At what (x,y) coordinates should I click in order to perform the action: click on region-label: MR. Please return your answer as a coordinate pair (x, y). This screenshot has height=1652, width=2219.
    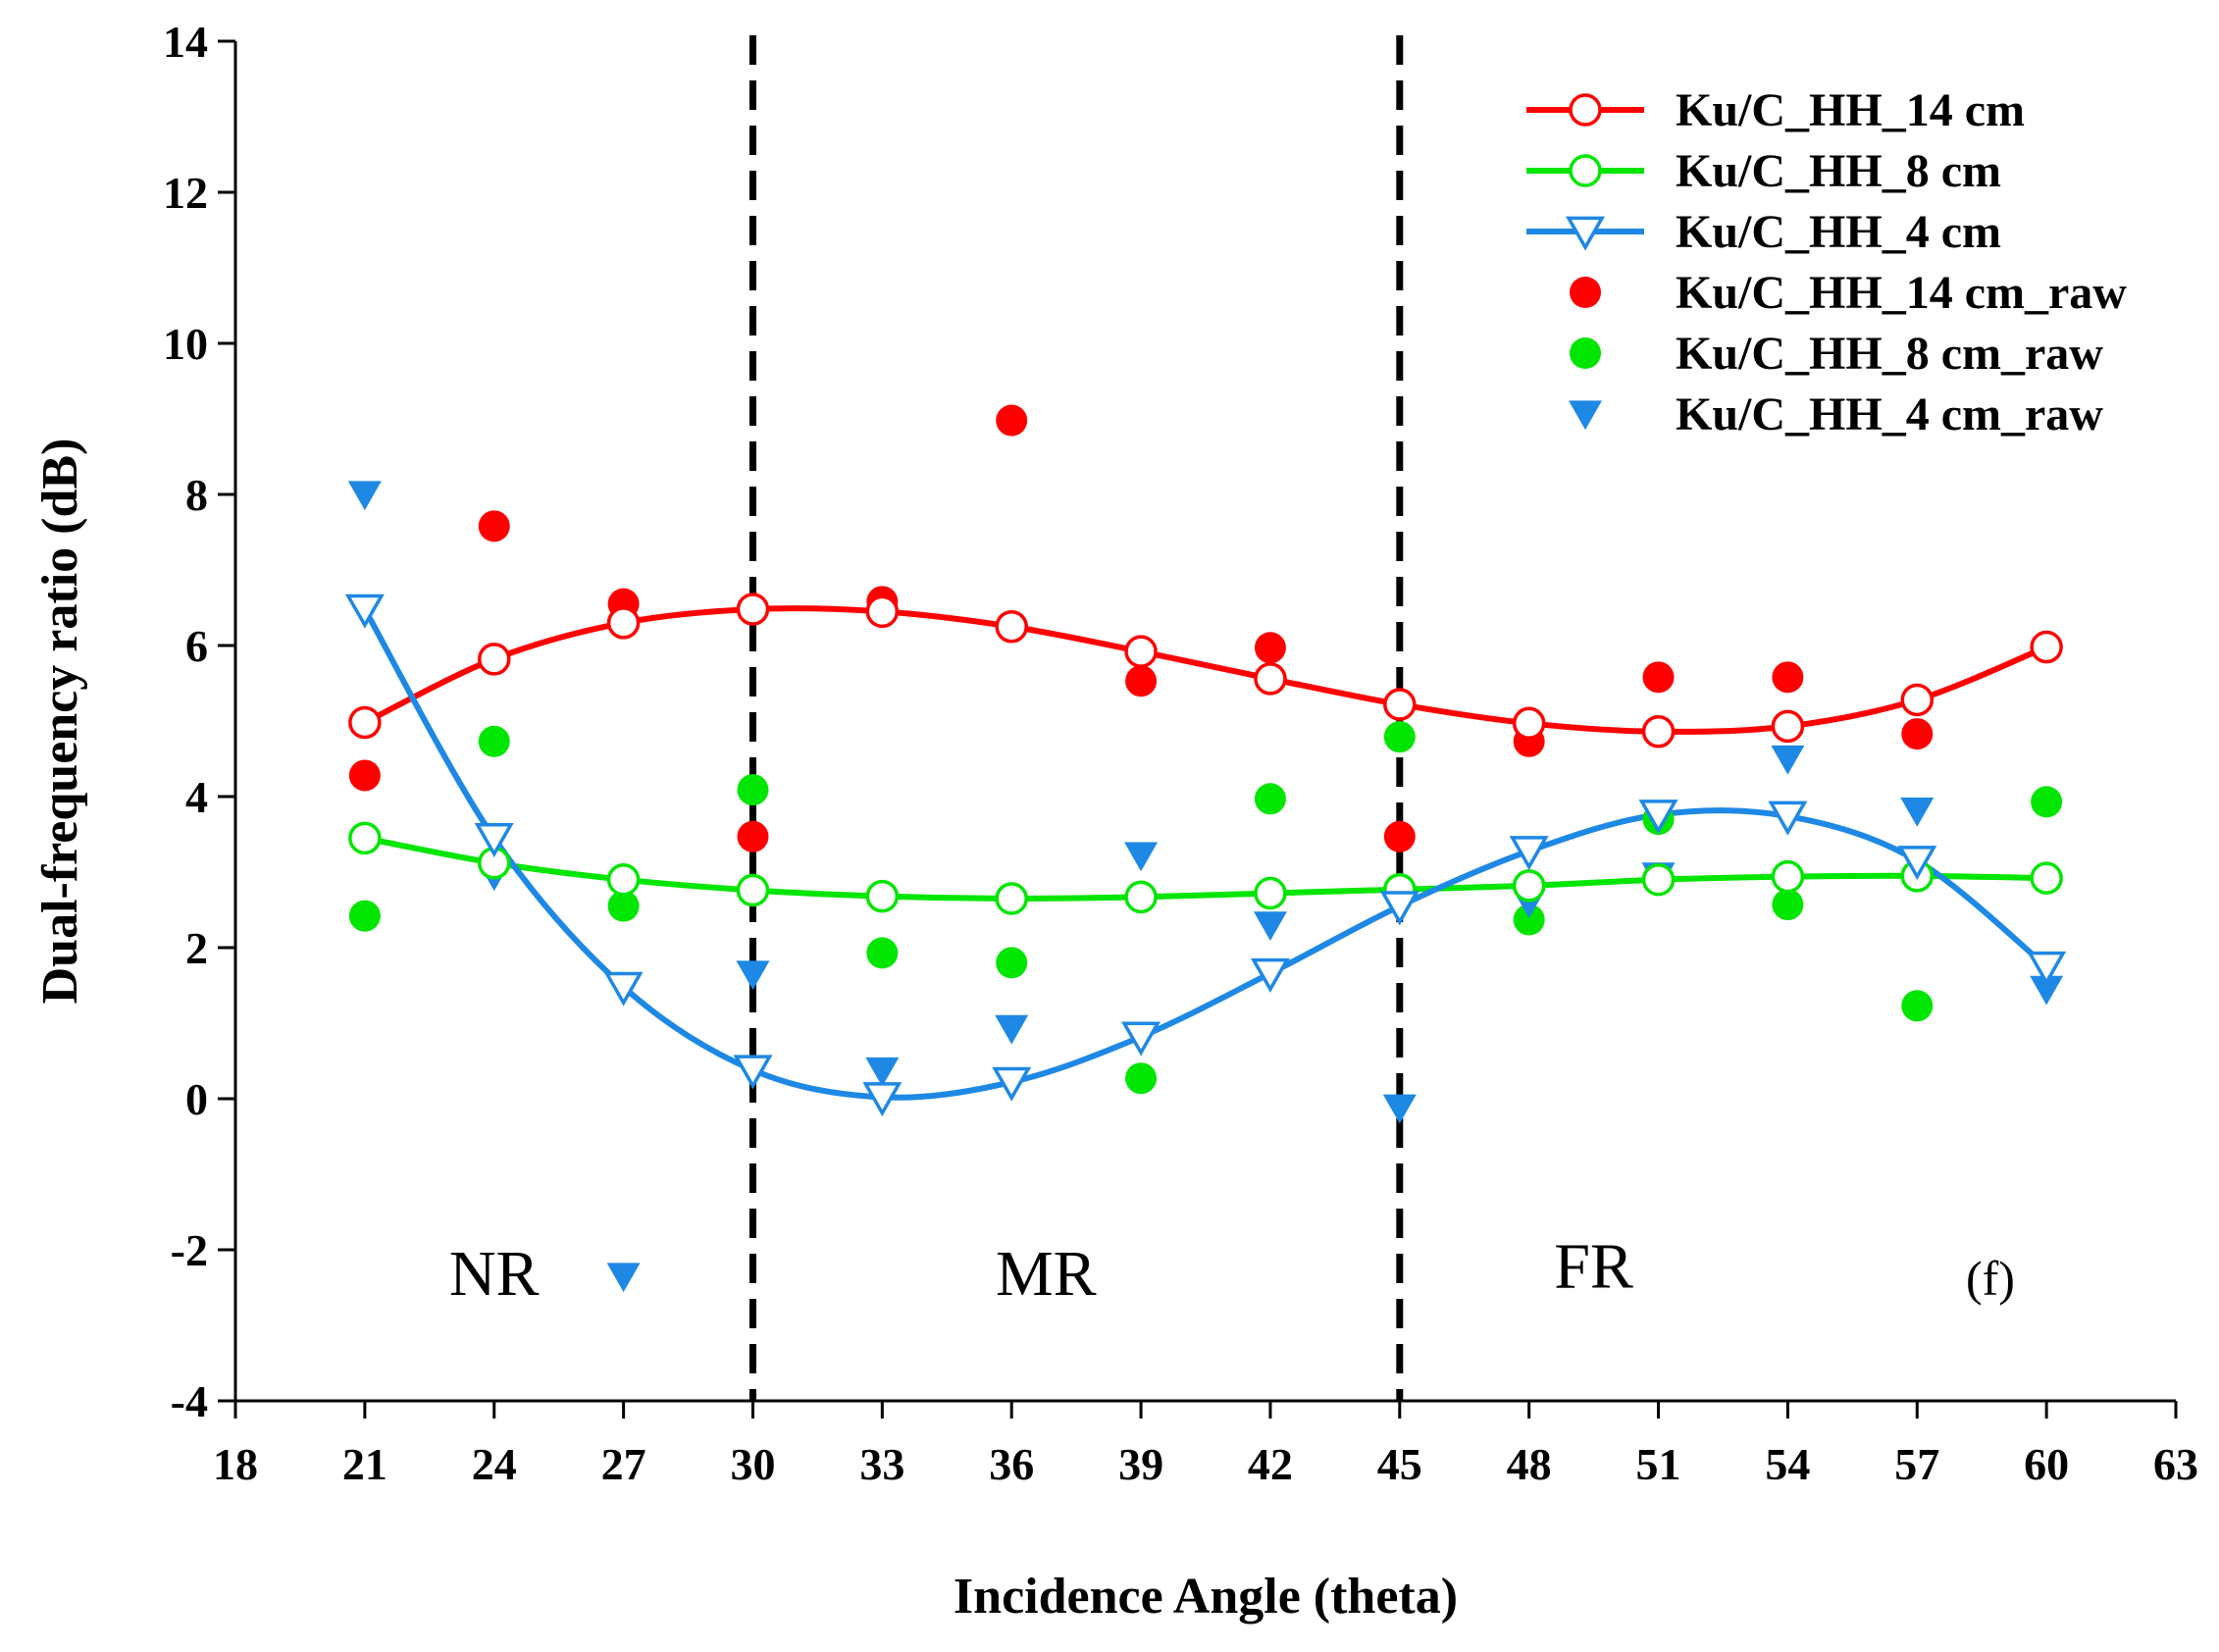
    Looking at the image, I should click on (1047, 1274).